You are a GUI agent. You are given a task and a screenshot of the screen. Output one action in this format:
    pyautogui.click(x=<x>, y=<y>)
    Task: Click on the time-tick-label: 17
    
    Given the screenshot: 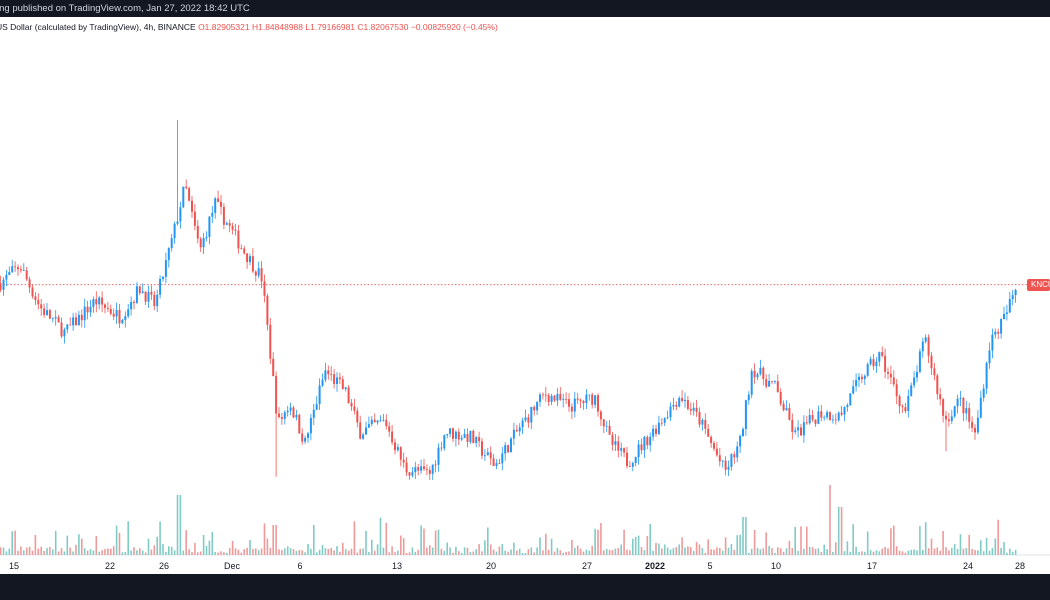 What is the action you would take?
    pyautogui.click(x=872, y=566)
    